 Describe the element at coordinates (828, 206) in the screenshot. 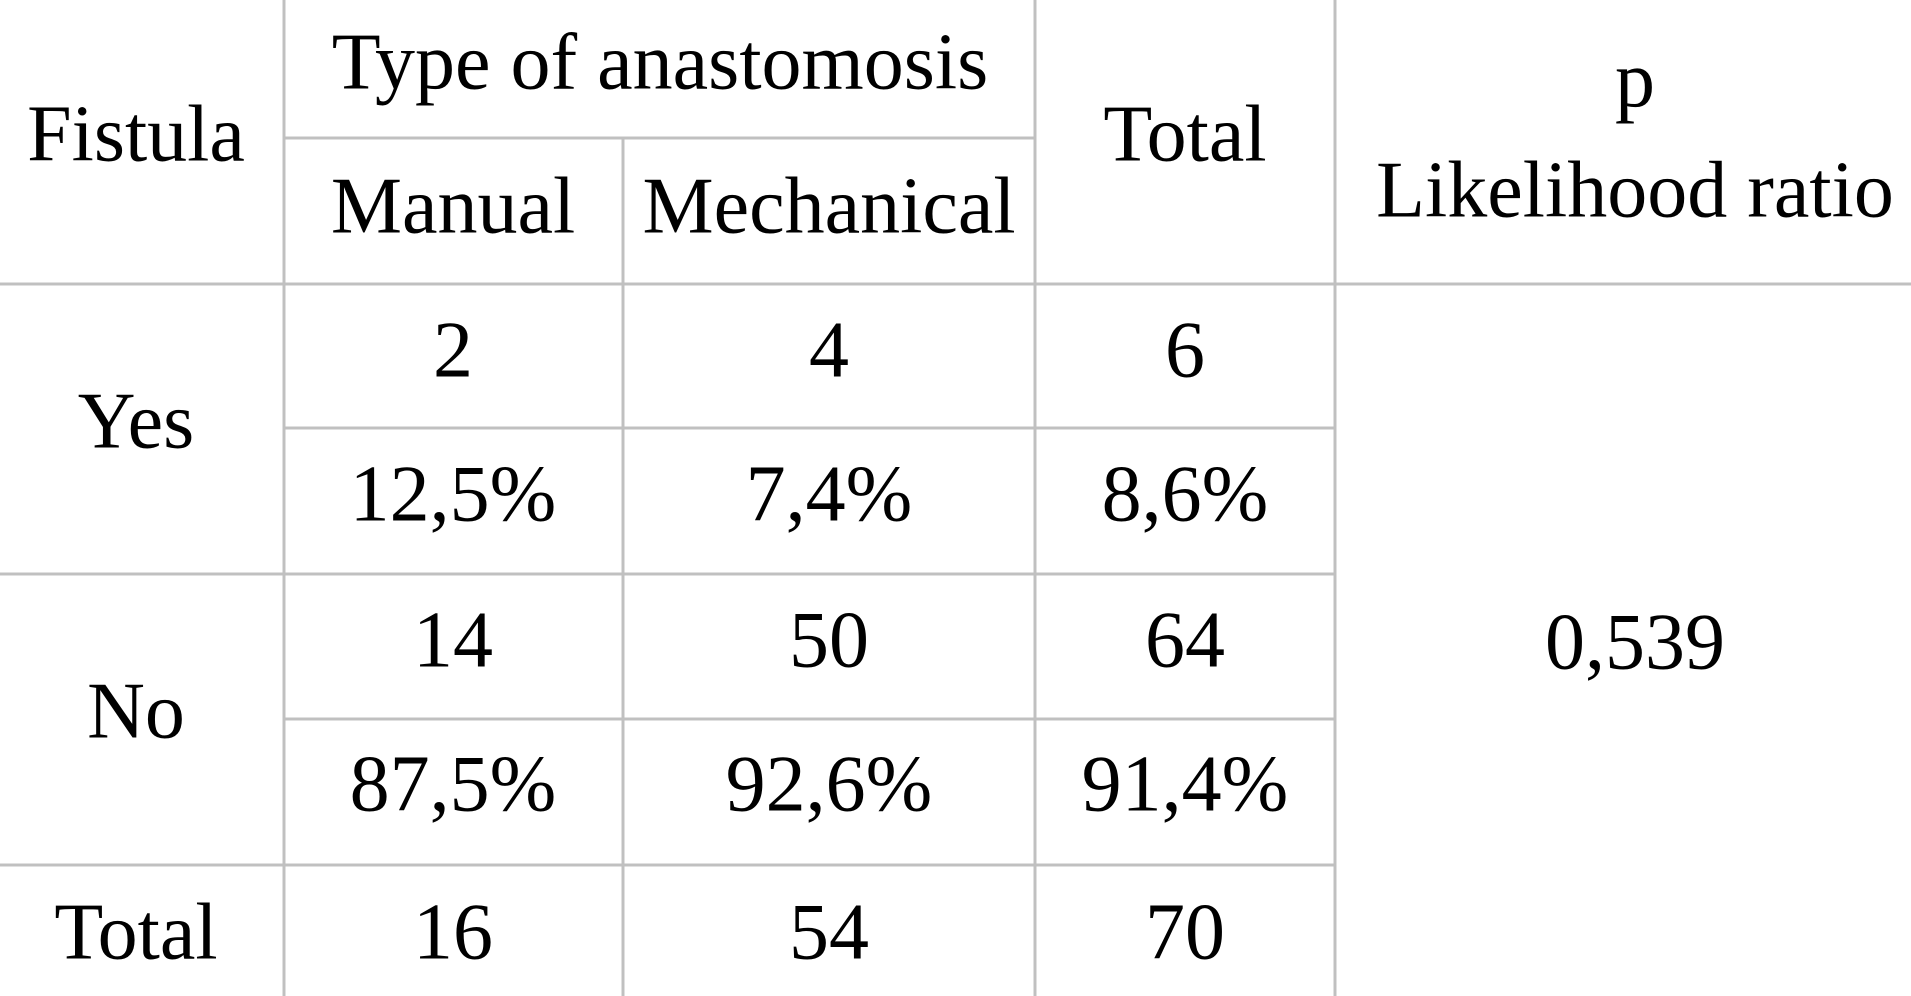

I see `header-cell: Mechanical` at that location.